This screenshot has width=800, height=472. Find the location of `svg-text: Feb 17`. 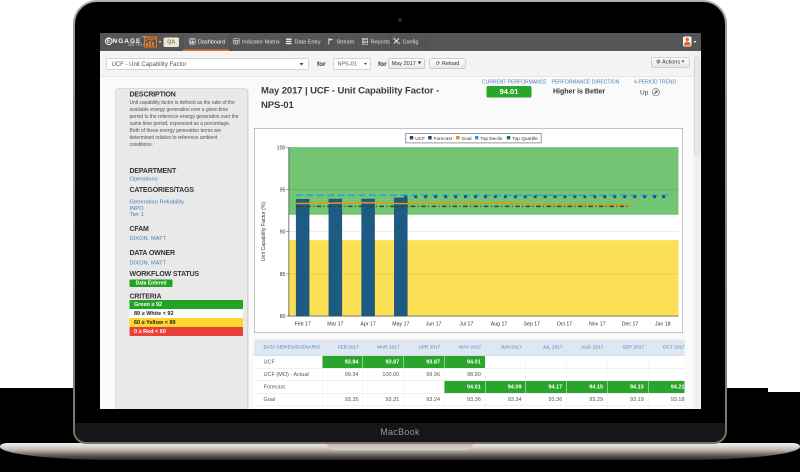

svg-text: Feb 17 is located at coordinates (302, 325).